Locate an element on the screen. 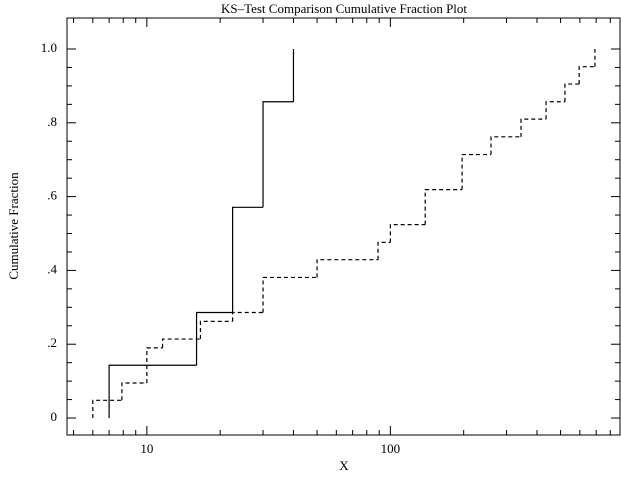 This screenshot has height=477, width=621. y-tick-label: 1.0 is located at coordinates (49, 47).